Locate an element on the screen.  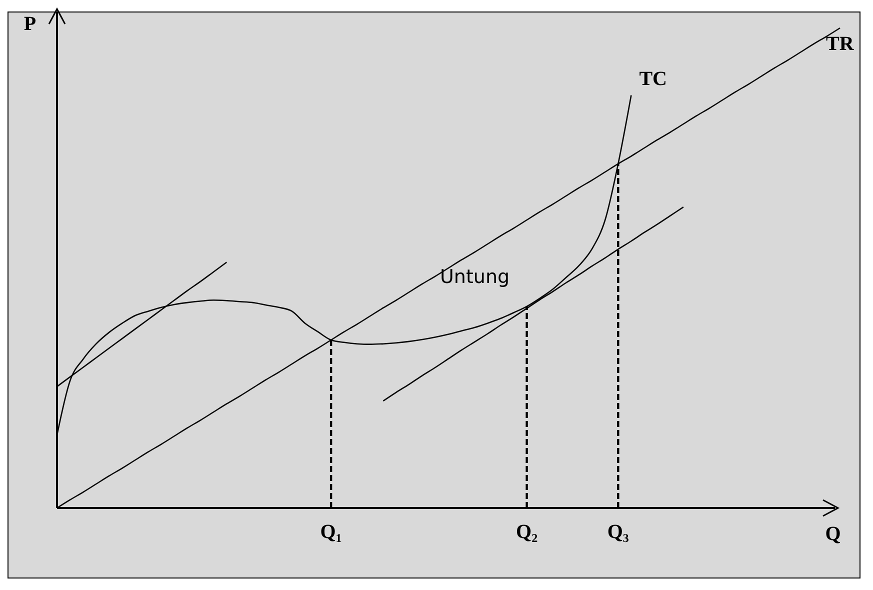
x-tick-label: Q₃ is located at coordinates (618, 532).